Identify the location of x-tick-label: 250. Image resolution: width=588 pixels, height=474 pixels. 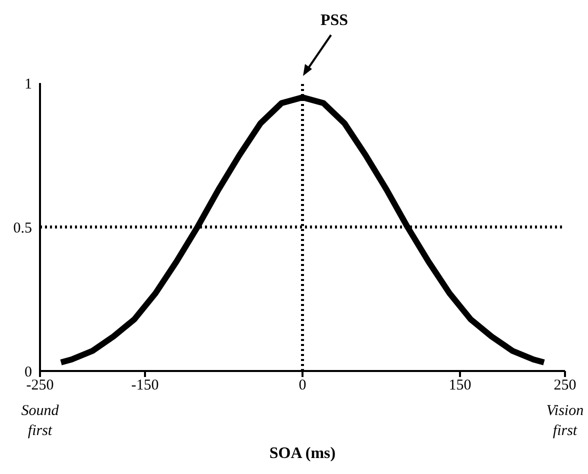
(565, 386).